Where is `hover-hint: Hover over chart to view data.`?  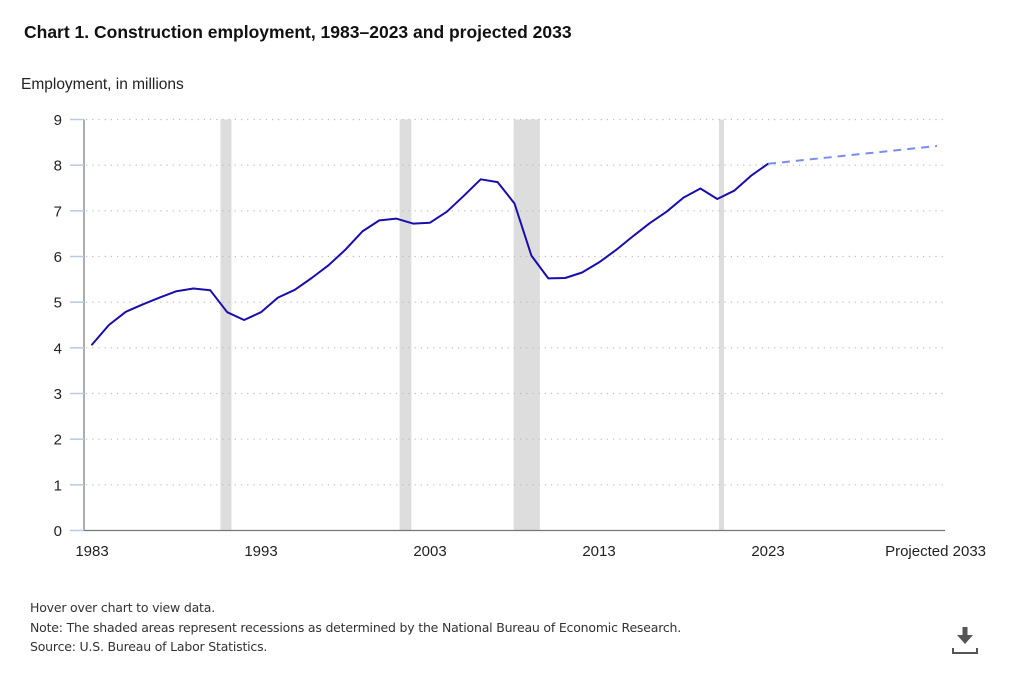
hover-hint: Hover over chart to view data. is located at coordinates (122, 607).